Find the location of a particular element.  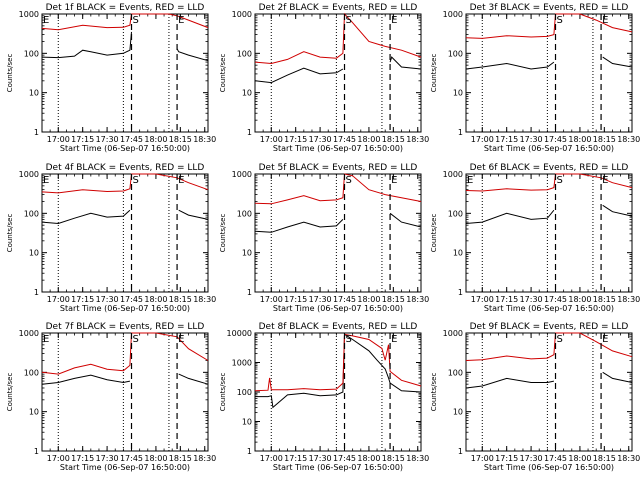

plot-title: Det 4f BLACK = Events, RED = LLD is located at coordinates (125, 168).